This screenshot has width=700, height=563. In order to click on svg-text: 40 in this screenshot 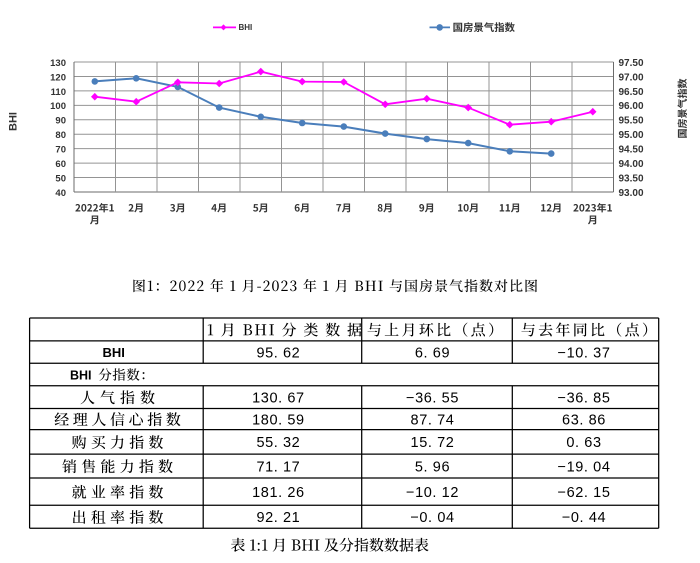, I will do `click(60, 193)`.